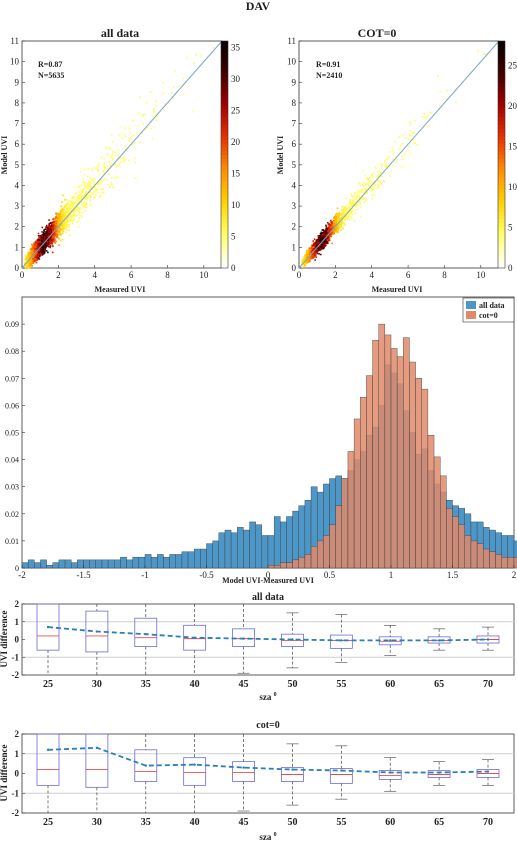 This screenshot has width=517, height=850. Describe the element at coordinates (236, 173) in the screenshot. I see `colorbar-tick-label: 15` at that location.